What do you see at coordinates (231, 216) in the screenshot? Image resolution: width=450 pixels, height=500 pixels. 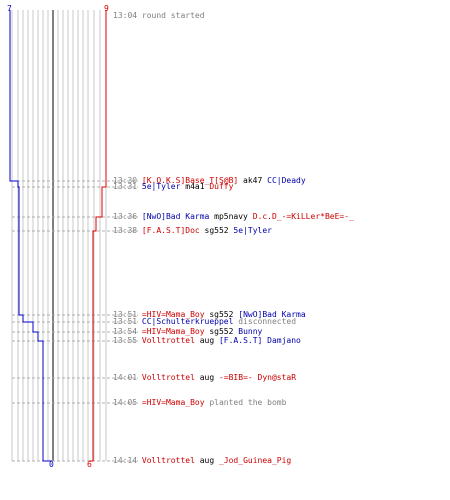 I see `event-text: mp5navy` at bounding box center [231, 216].